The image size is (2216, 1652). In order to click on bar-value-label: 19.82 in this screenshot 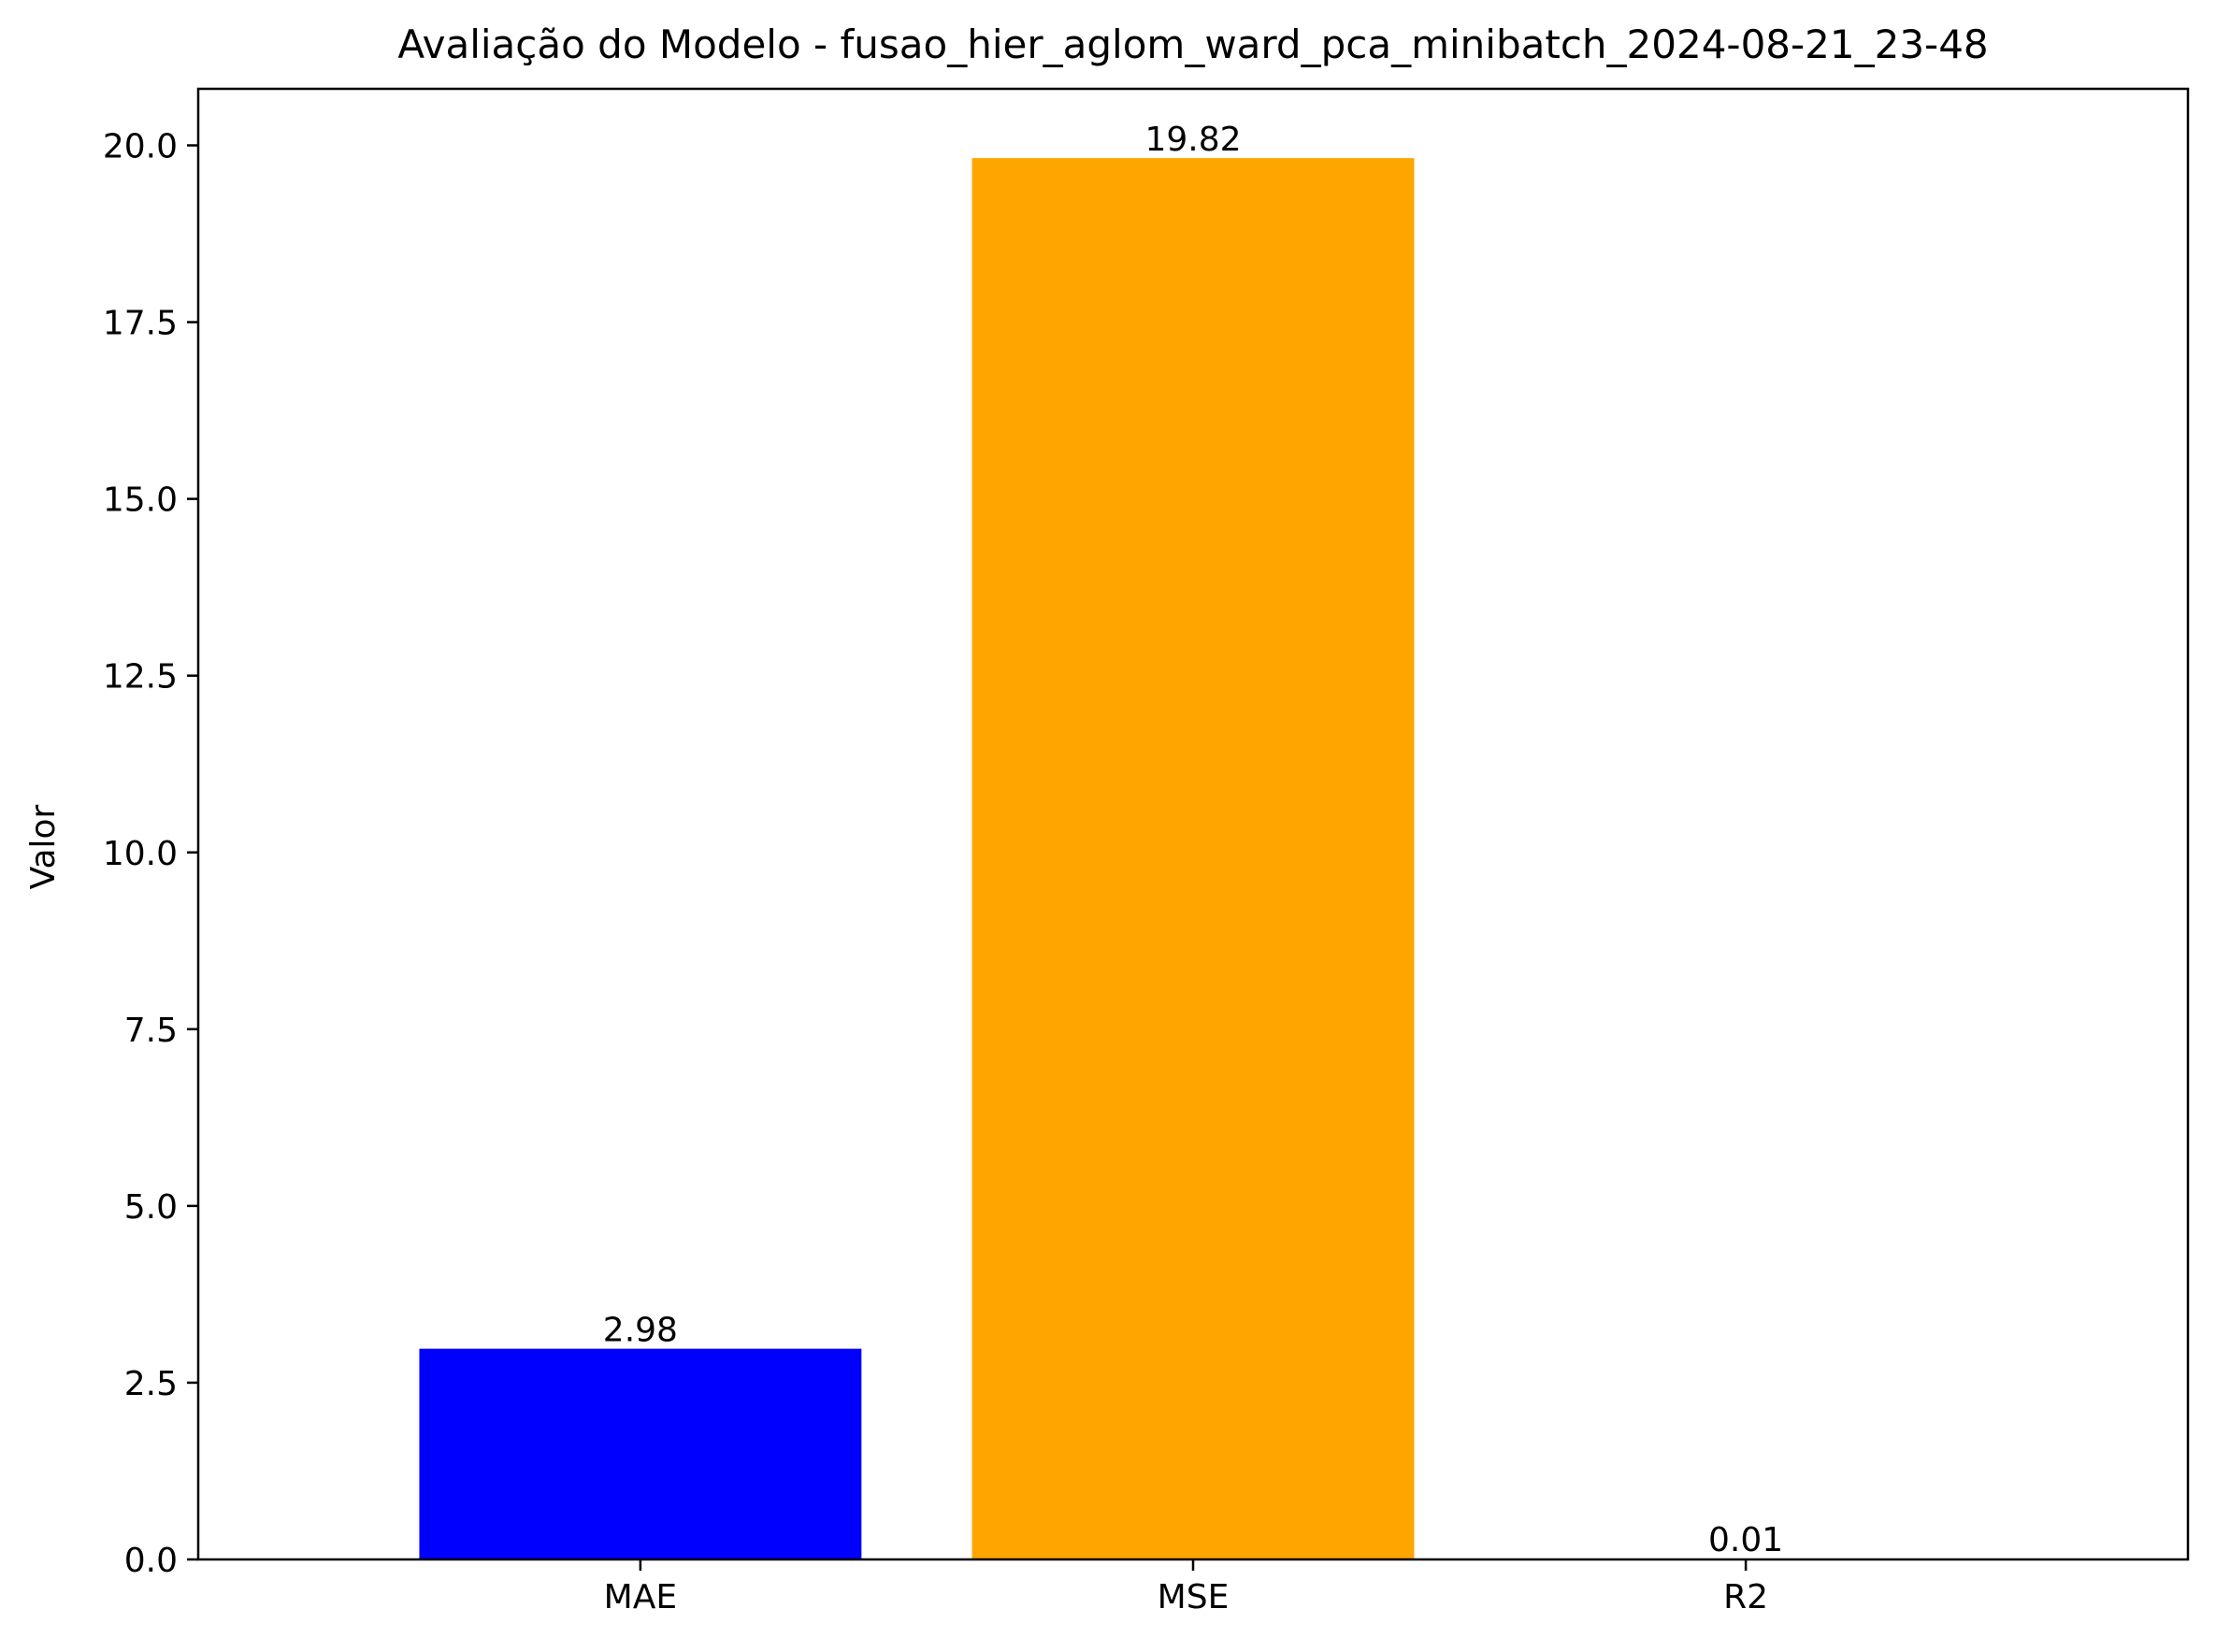, I will do `click(1193, 140)`.